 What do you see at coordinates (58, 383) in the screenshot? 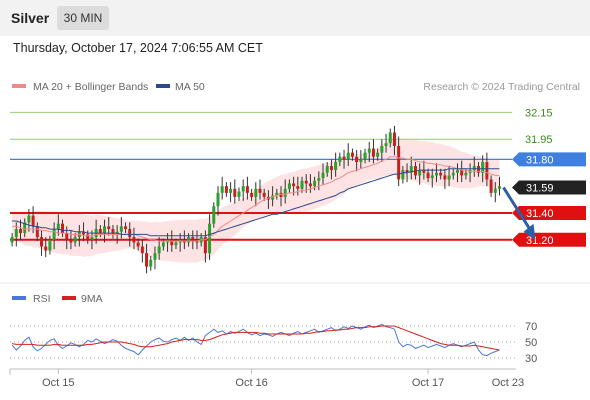
I see `x-tick-label: Oct 15` at bounding box center [58, 383].